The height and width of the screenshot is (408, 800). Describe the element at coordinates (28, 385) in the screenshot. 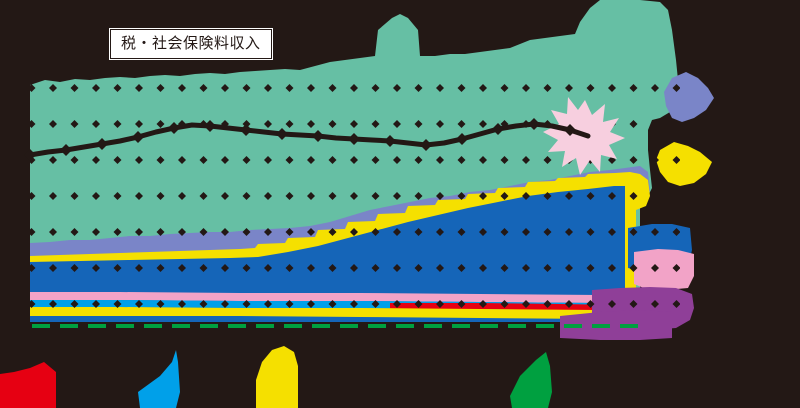

I see `bottom-swatch-red` at that location.